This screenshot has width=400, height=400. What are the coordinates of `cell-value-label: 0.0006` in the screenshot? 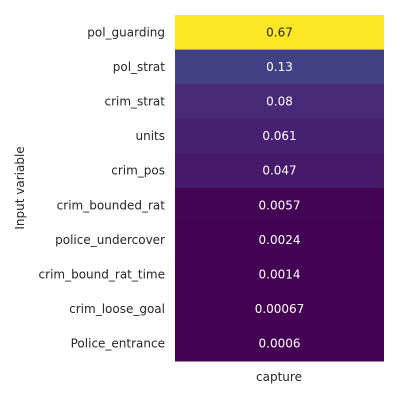 It's located at (280, 344).